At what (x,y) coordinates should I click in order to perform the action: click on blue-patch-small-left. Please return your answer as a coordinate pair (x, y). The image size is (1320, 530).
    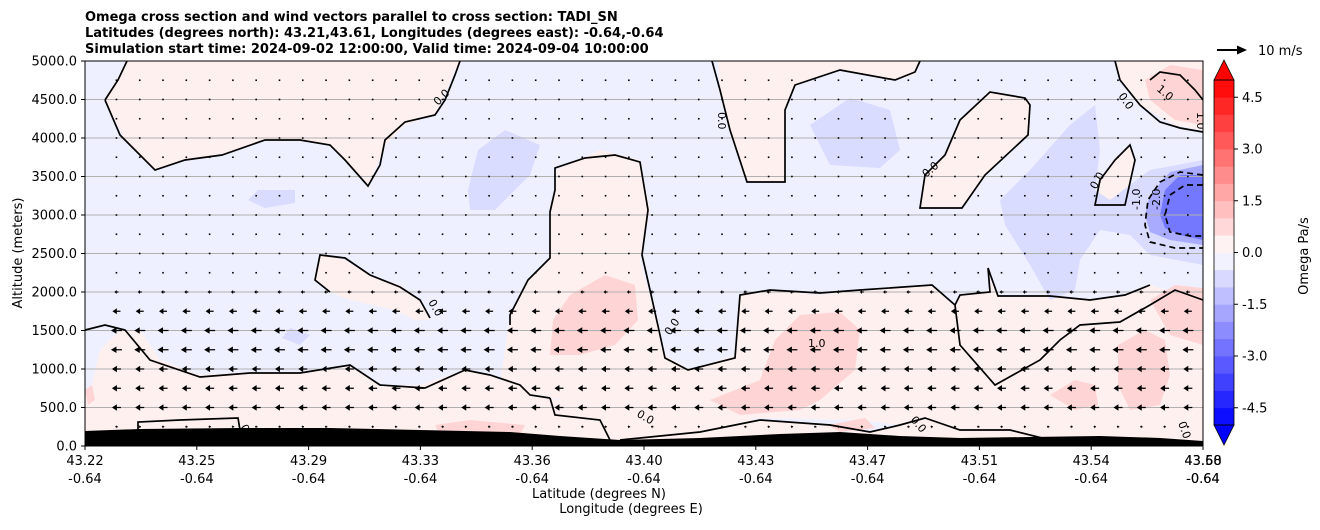
    Looking at the image, I should click on (271, 199).